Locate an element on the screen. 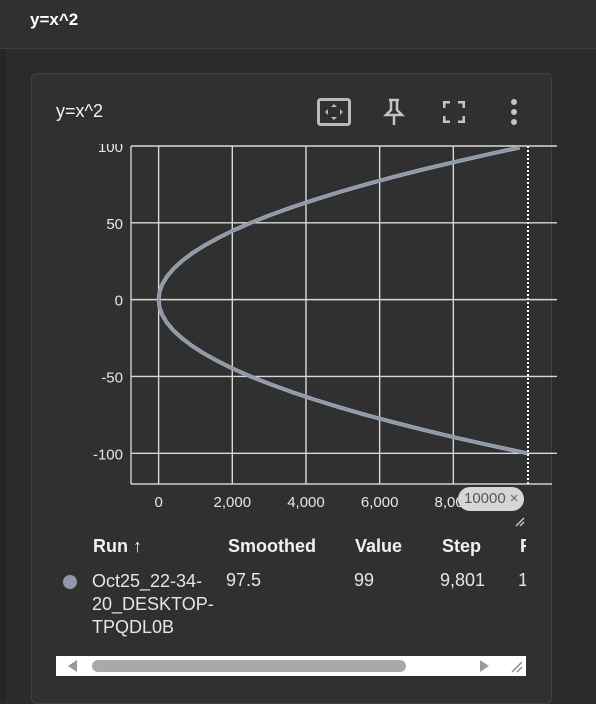  chart-resize-icon is located at coordinates (520, 522).